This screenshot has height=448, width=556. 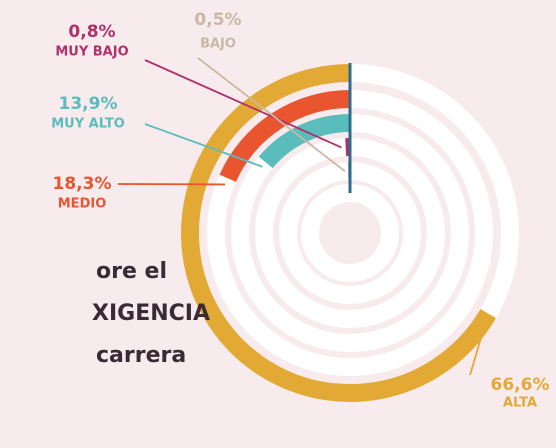 What do you see at coordinates (520, 385) in the screenshot?
I see `value-label: 66,6%` at bounding box center [520, 385].